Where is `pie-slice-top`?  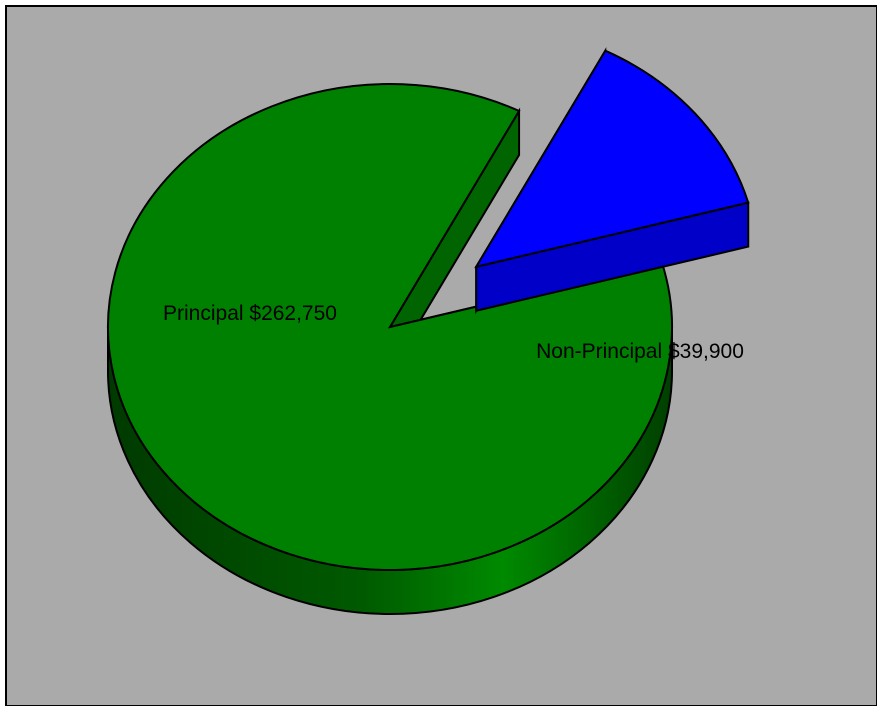 pie-slice-top is located at coordinates (612, 159).